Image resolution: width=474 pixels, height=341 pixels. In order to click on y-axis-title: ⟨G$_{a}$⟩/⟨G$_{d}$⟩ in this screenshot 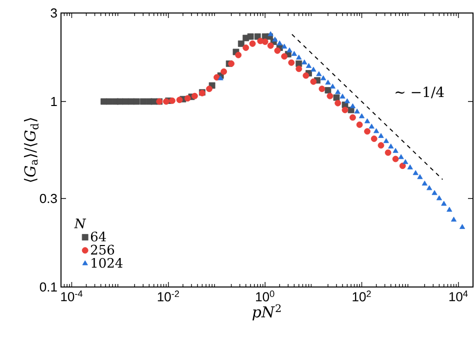, I will do `click(31, 150)`.